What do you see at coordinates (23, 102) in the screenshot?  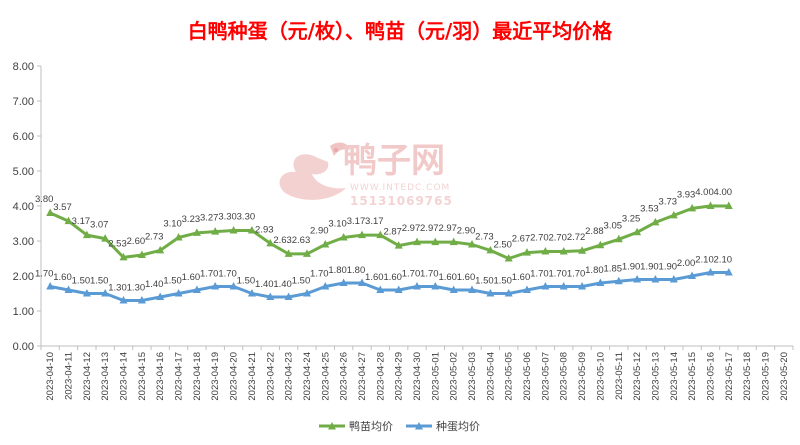 I see `y-tick-label: 7.00` at bounding box center [23, 102].